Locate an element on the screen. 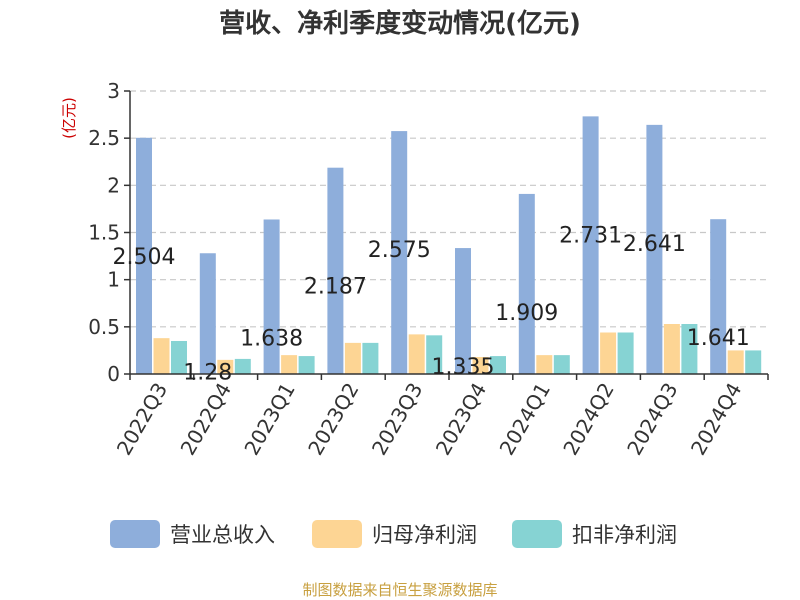 The height and width of the screenshot is (600, 800). y-tick-label: 0 is located at coordinates (113, 374).